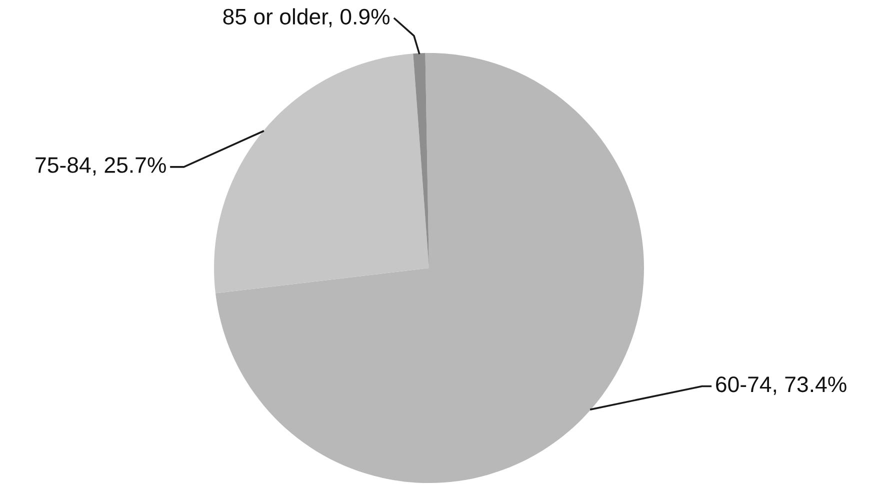 This screenshot has width=872, height=486. Describe the element at coordinates (101, 166) in the screenshot. I see `slice-label: 75-84, 25.7%` at that location.